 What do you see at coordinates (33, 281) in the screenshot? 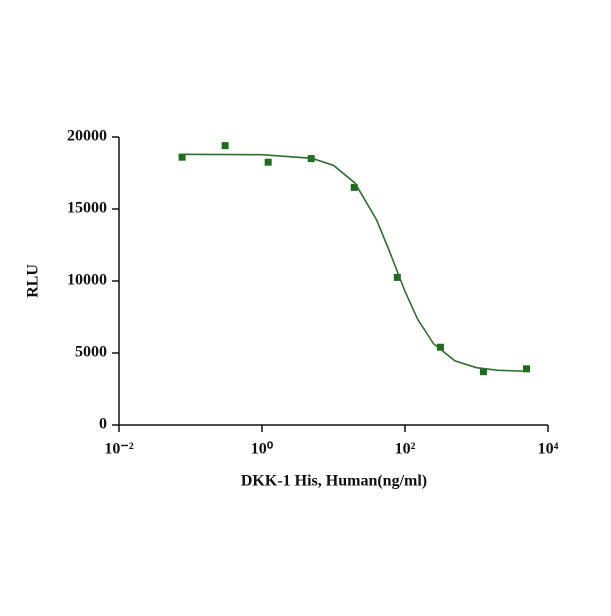
I see `y-axis-label: RLU` at bounding box center [33, 281].